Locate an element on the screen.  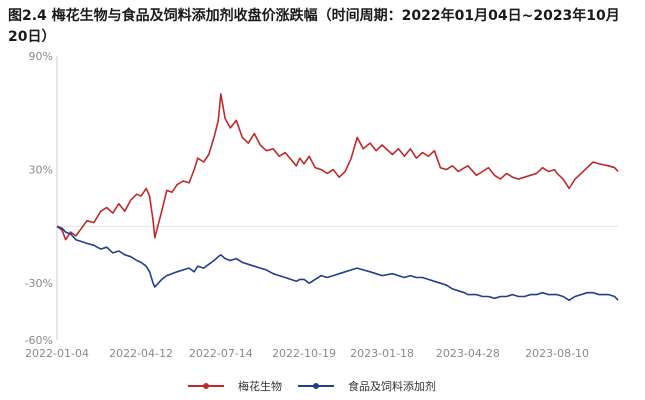
chart-legend: 梅花生物 食品及饲料添加剂 is located at coordinates (312, 386).